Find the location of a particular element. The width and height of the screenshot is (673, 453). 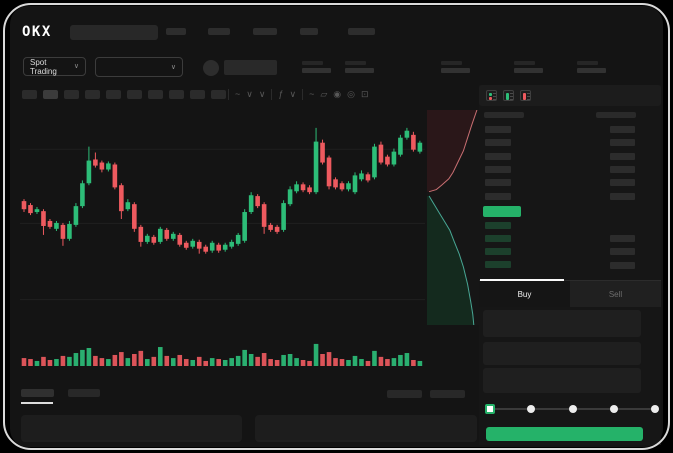

orderbook-col-header-right is located at coordinates (616, 115).